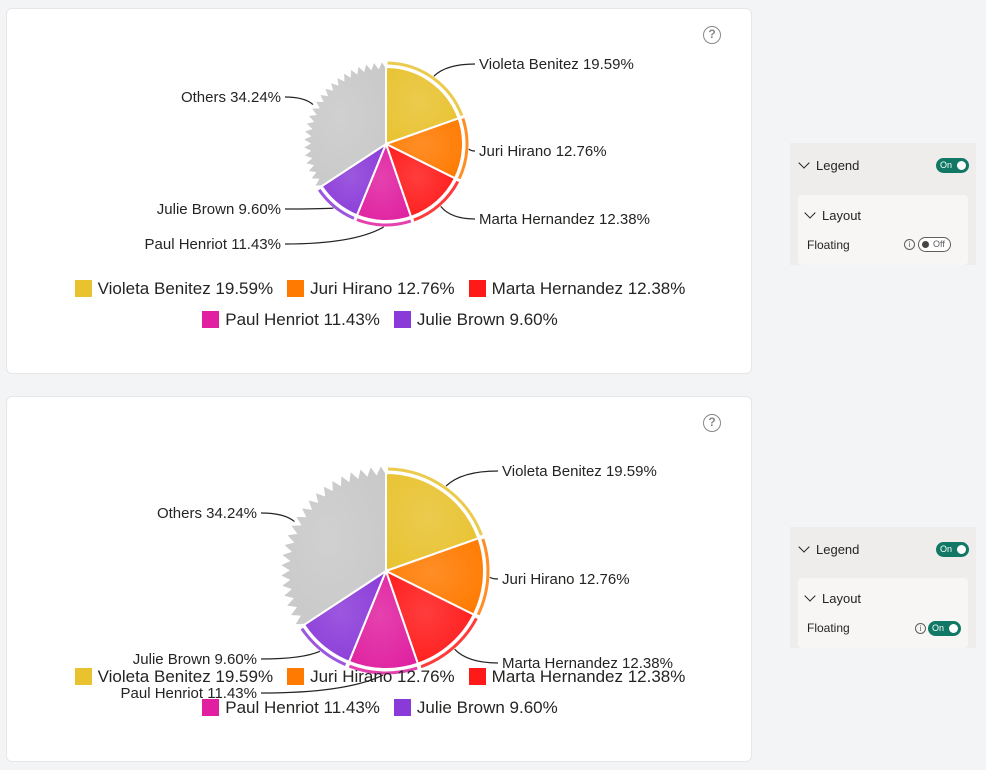 The height and width of the screenshot is (770, 986). What do you see at coordinates (838, 549) in the screenshot?
I see `legend-section-label: Legend` at bounding box center [838, 549].